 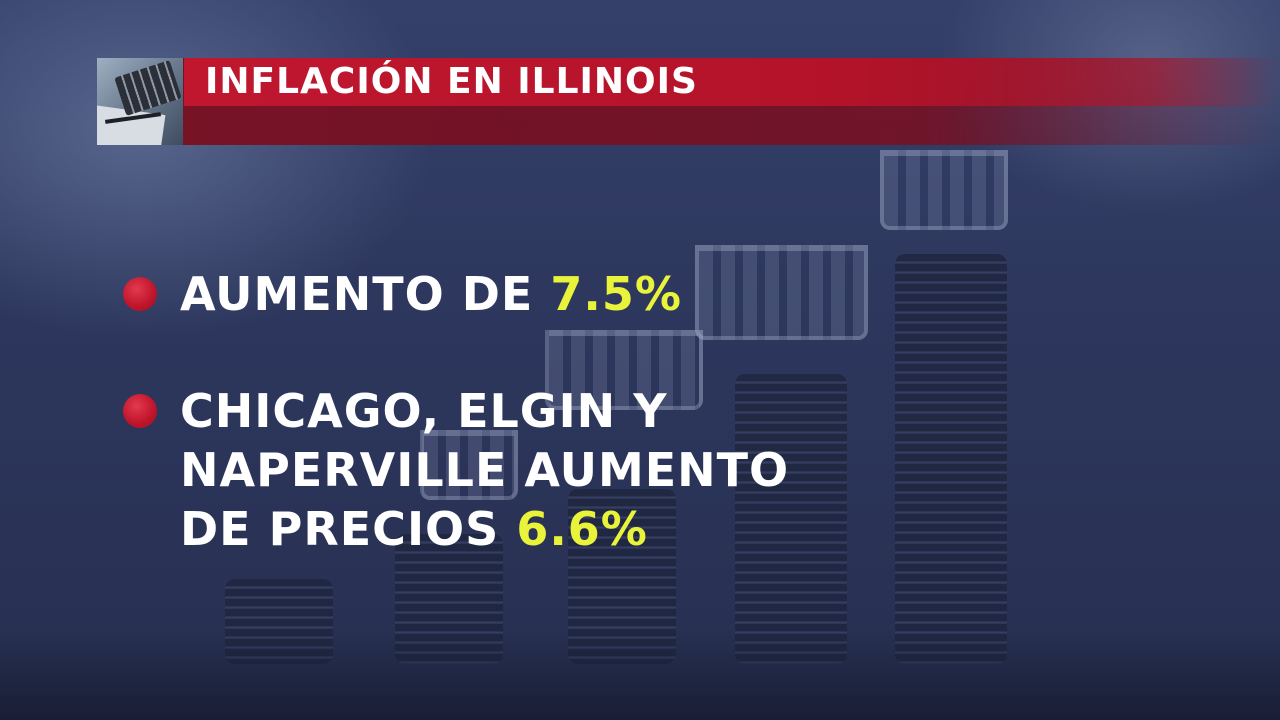 What do you see at coordinates (640, 675) in the screenshot?
I see `bottom-shade` at bounding box center [640, 675].